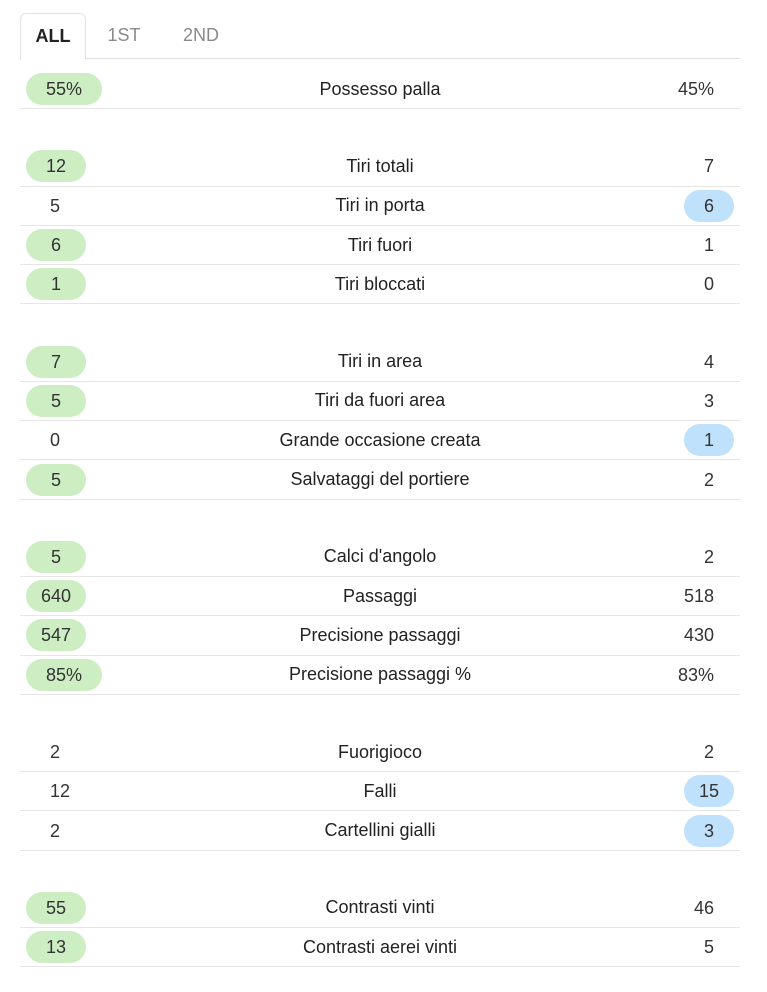  I want to click on stat-row: 2 Fuorigioco 2, so click(380, 753).